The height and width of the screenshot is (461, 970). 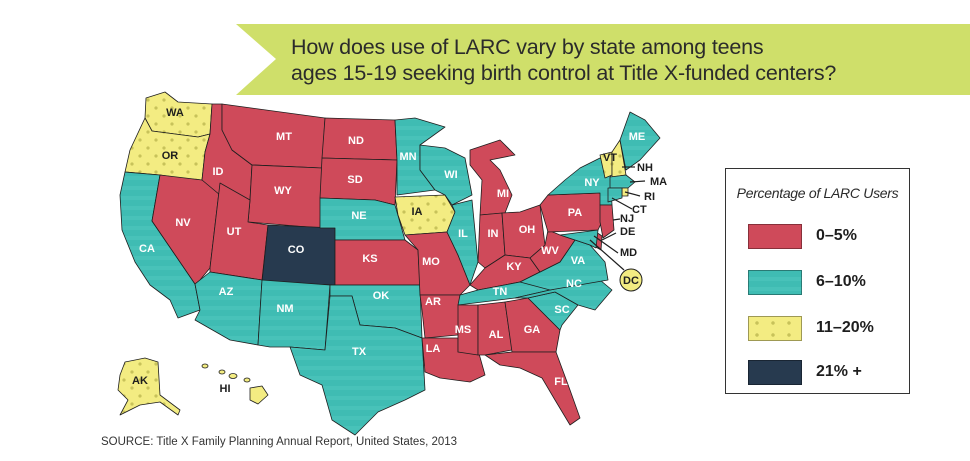 I want to click on state-MD, so click(x=579, y=239).